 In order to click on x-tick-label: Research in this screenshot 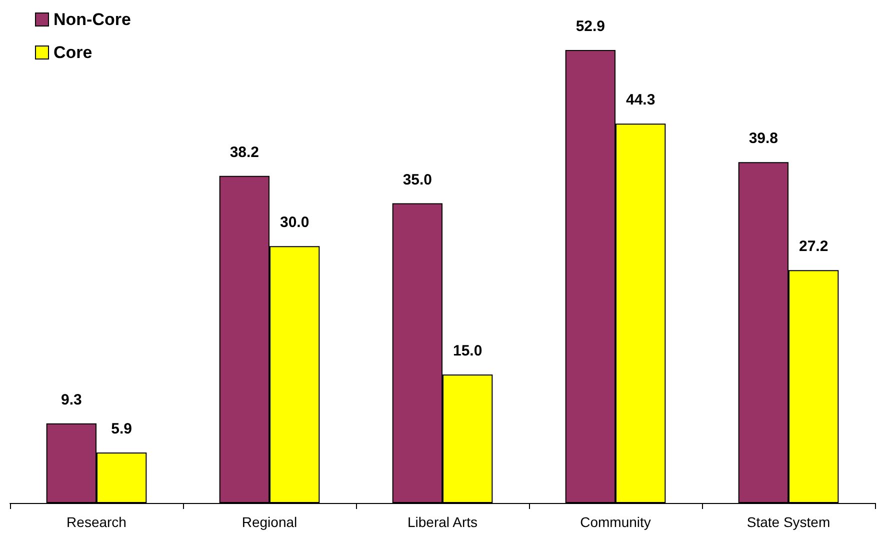, I will do `click(96, 522)`.